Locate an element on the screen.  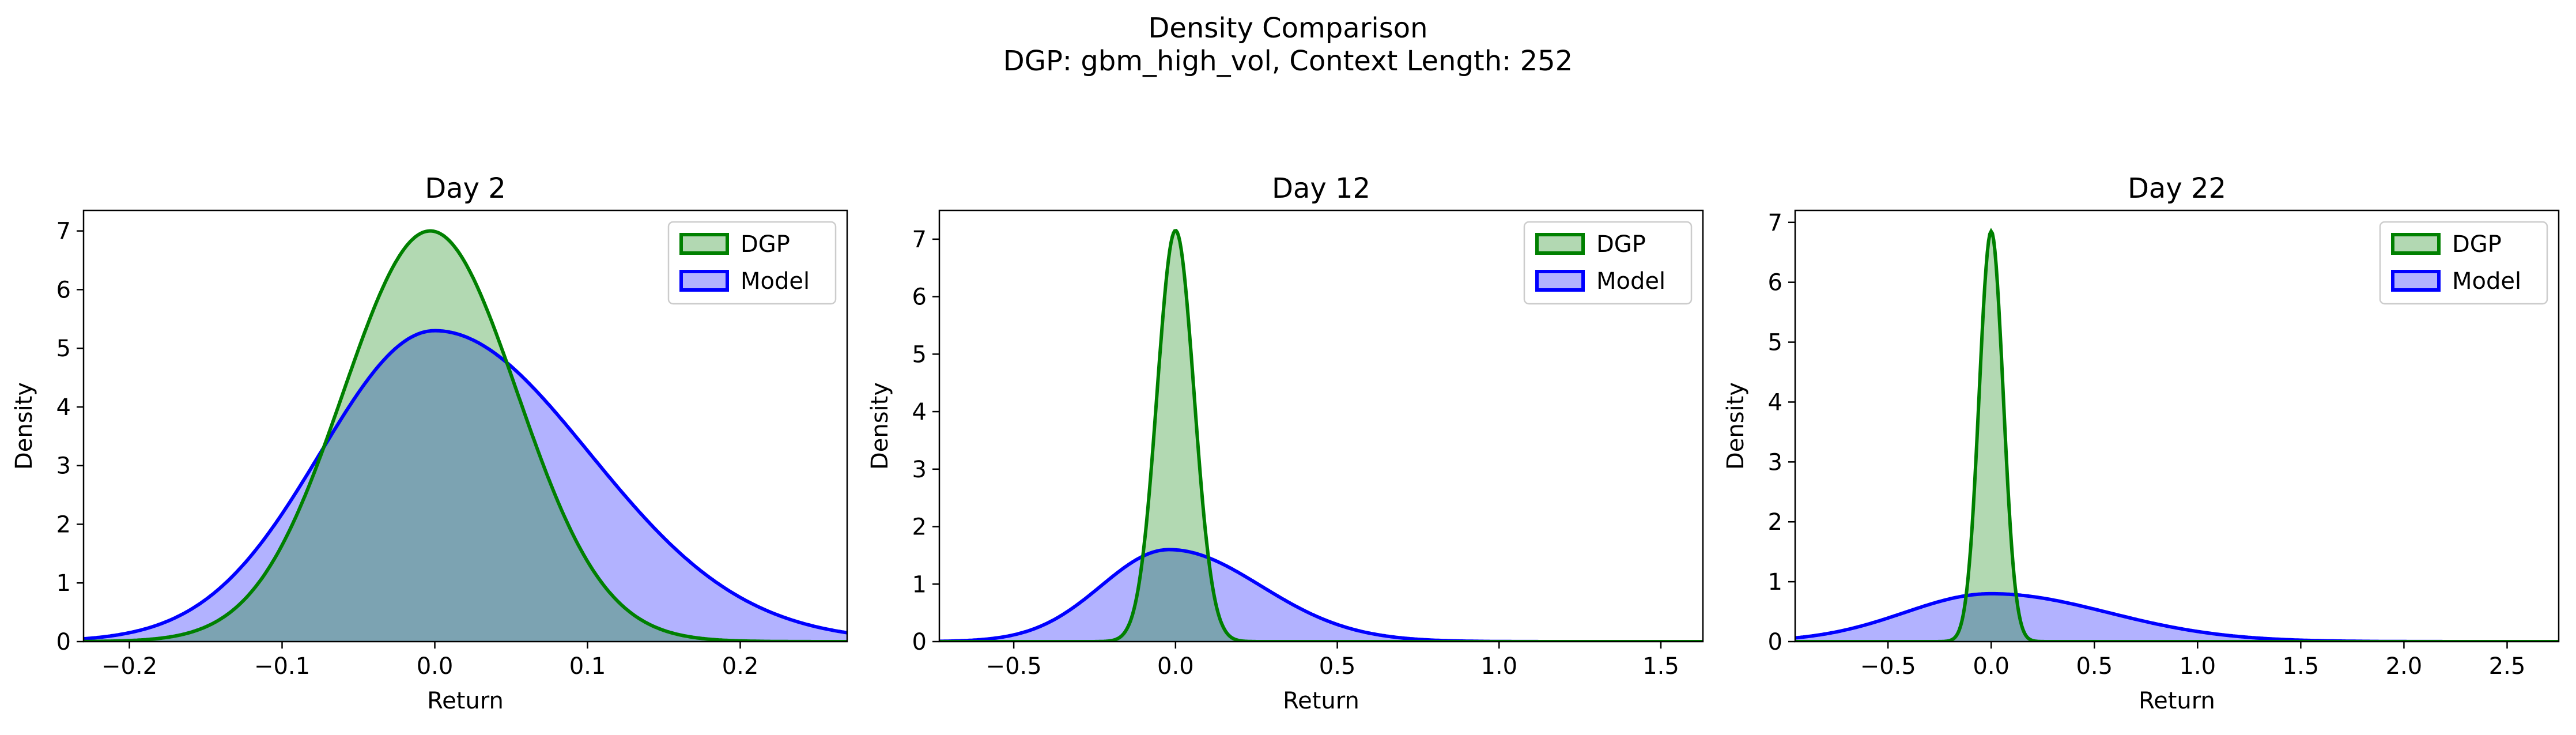
subplot-title: Day 2 is located at coordinates (465, 188).